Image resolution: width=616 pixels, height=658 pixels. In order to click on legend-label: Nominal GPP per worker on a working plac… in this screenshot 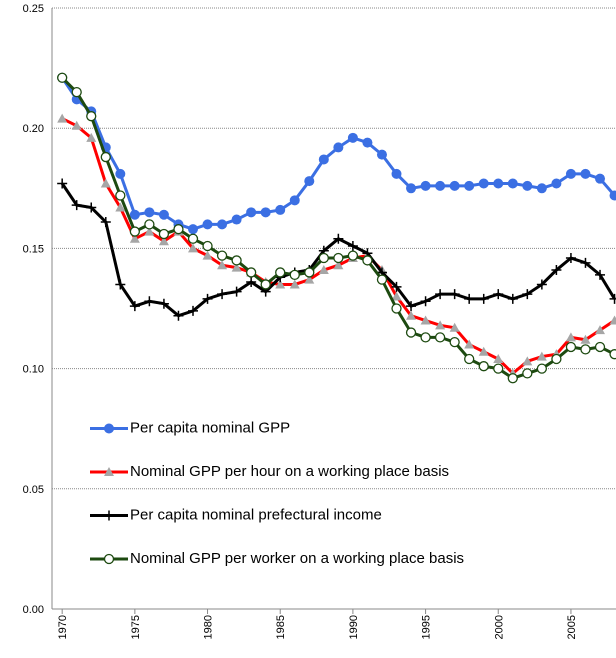, I will do `click(297, 558)`.